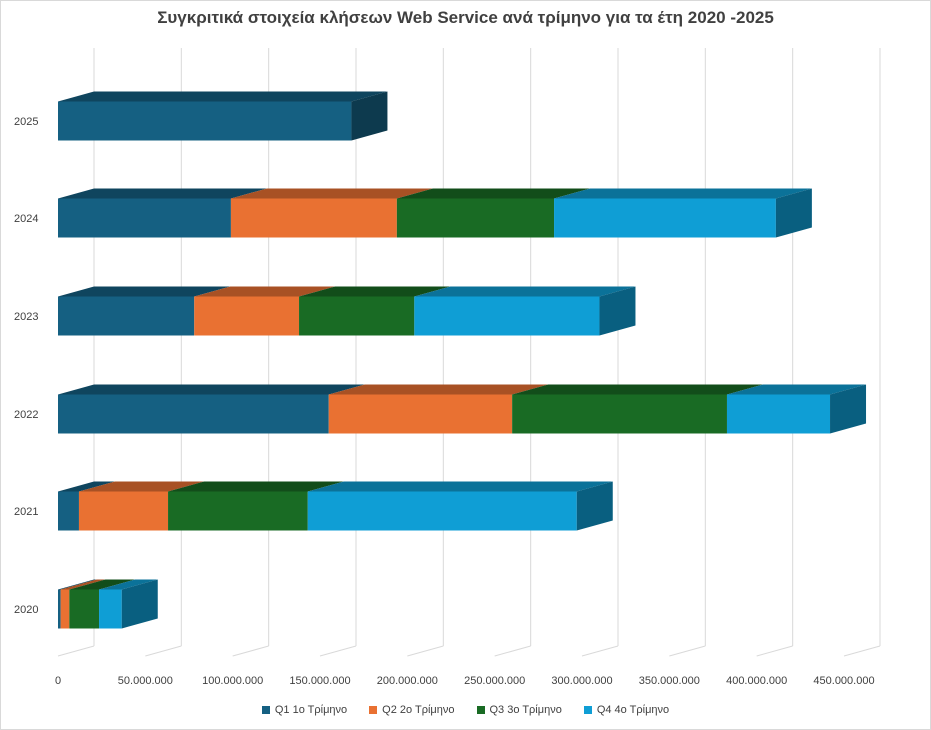  What do you see at coordinates (26, 317) in the screenshot?
I see `y-tick-label: 2023` at bounding box center [26, 317].